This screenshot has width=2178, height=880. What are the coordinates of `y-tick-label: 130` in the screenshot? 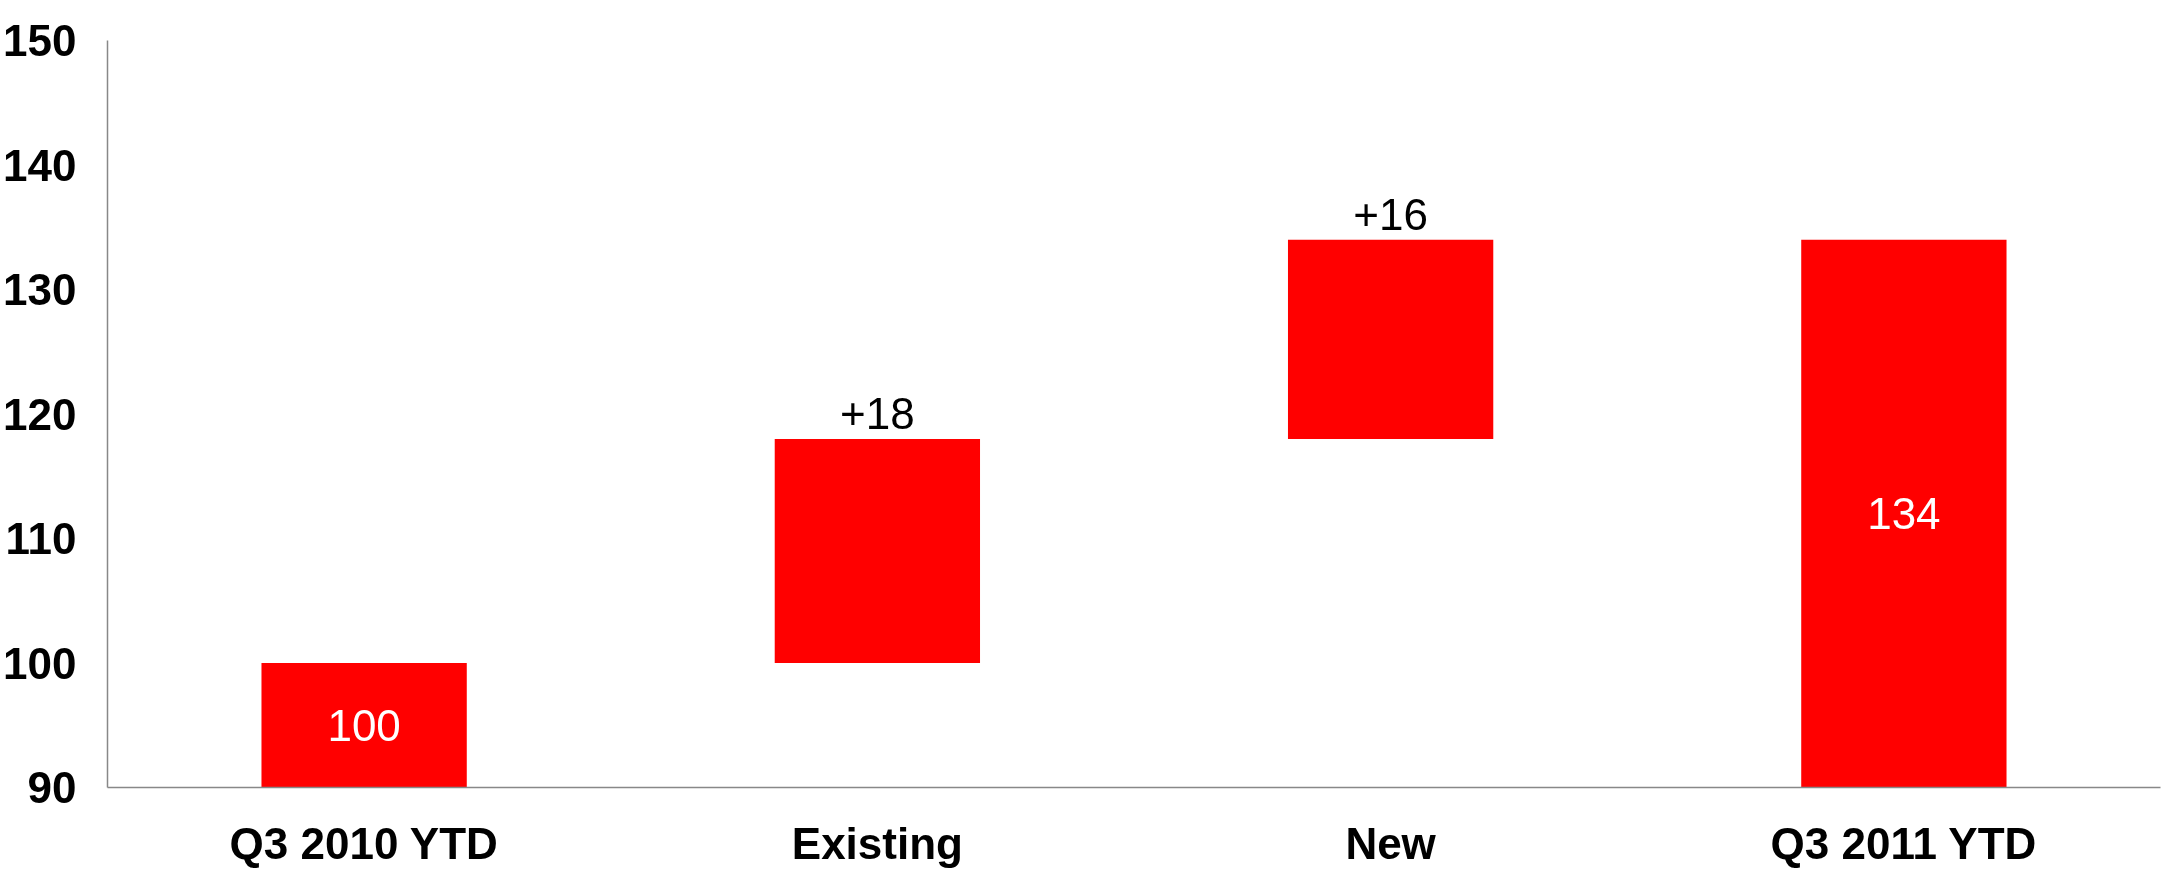 It's located at (40, 289).